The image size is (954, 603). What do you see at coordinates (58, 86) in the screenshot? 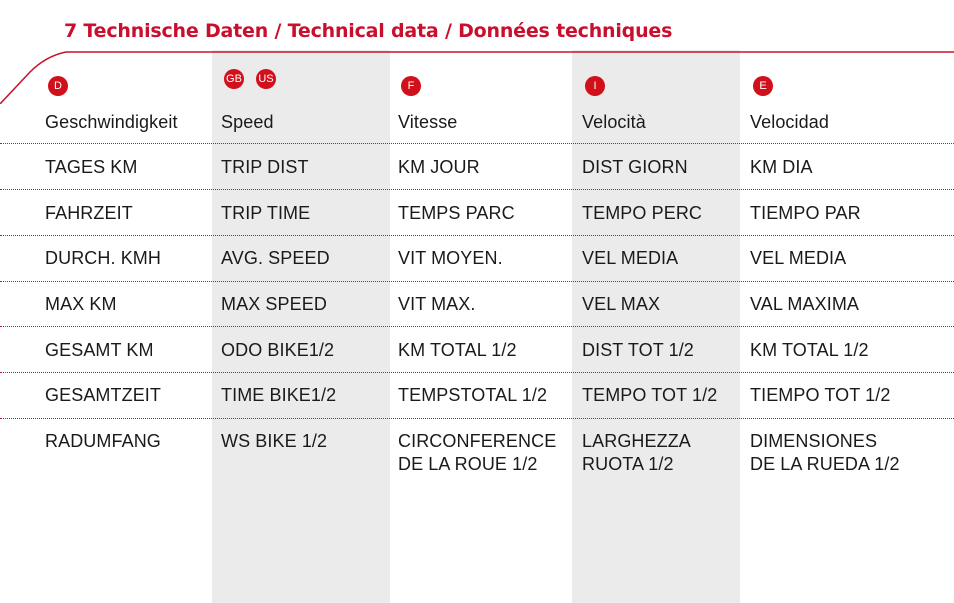
I see `language-badge-d: D` at bounding box center [58, 86].